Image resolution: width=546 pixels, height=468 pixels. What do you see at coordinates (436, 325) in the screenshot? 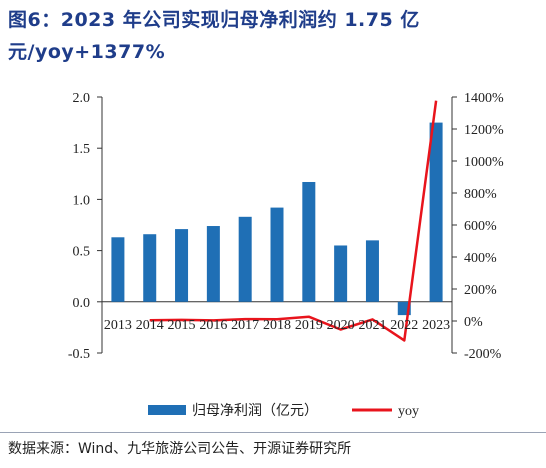
I see `x-tick-label: 2023` at bounding box center [436, 325].